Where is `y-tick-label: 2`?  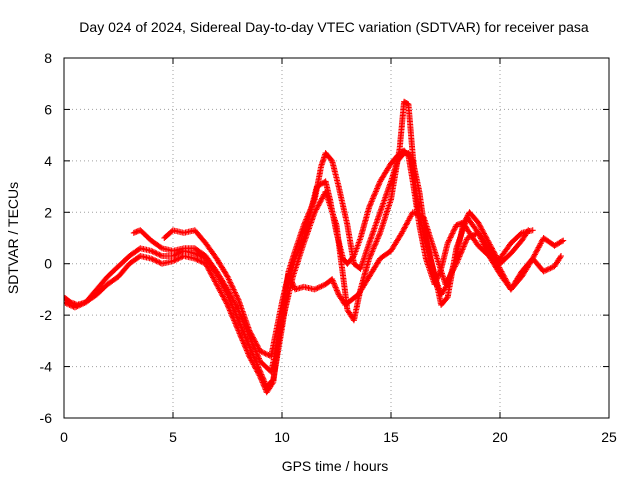 y-tick-label: 2 is located at coordinates (48, 212).